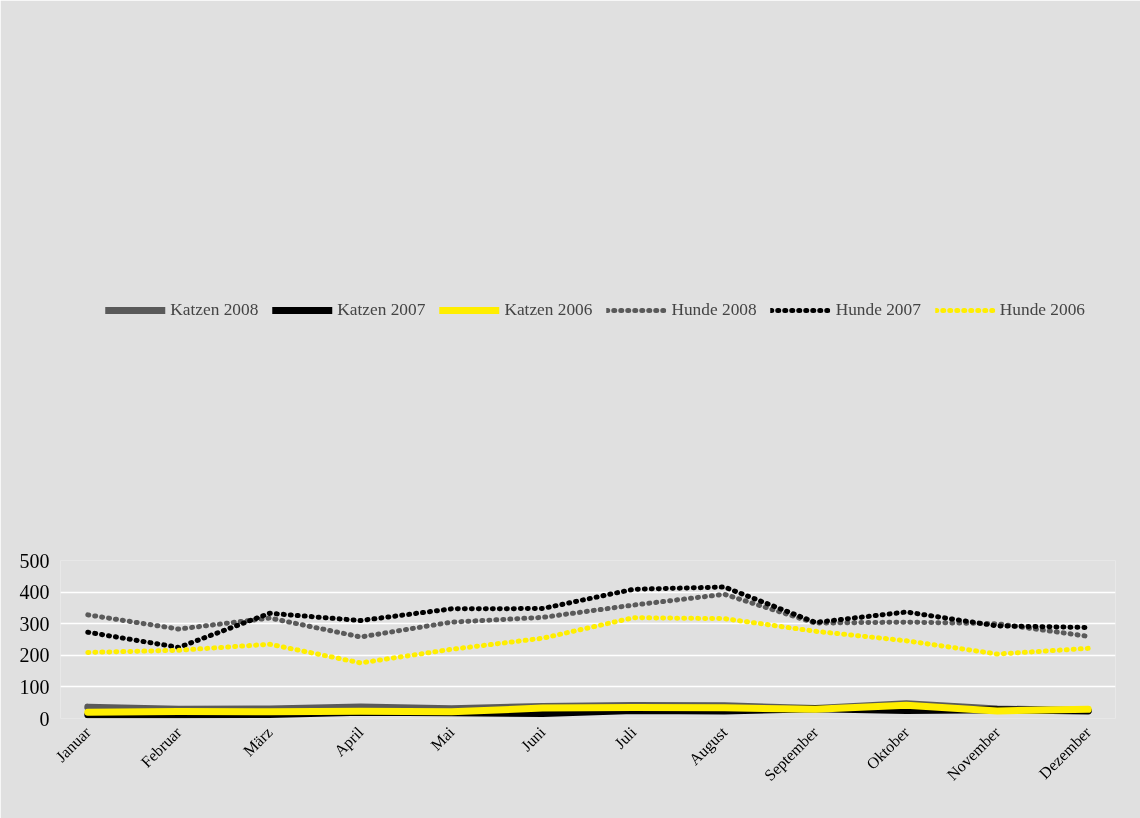  I want to click on x-tick-label: Juni, so click(533, 739).